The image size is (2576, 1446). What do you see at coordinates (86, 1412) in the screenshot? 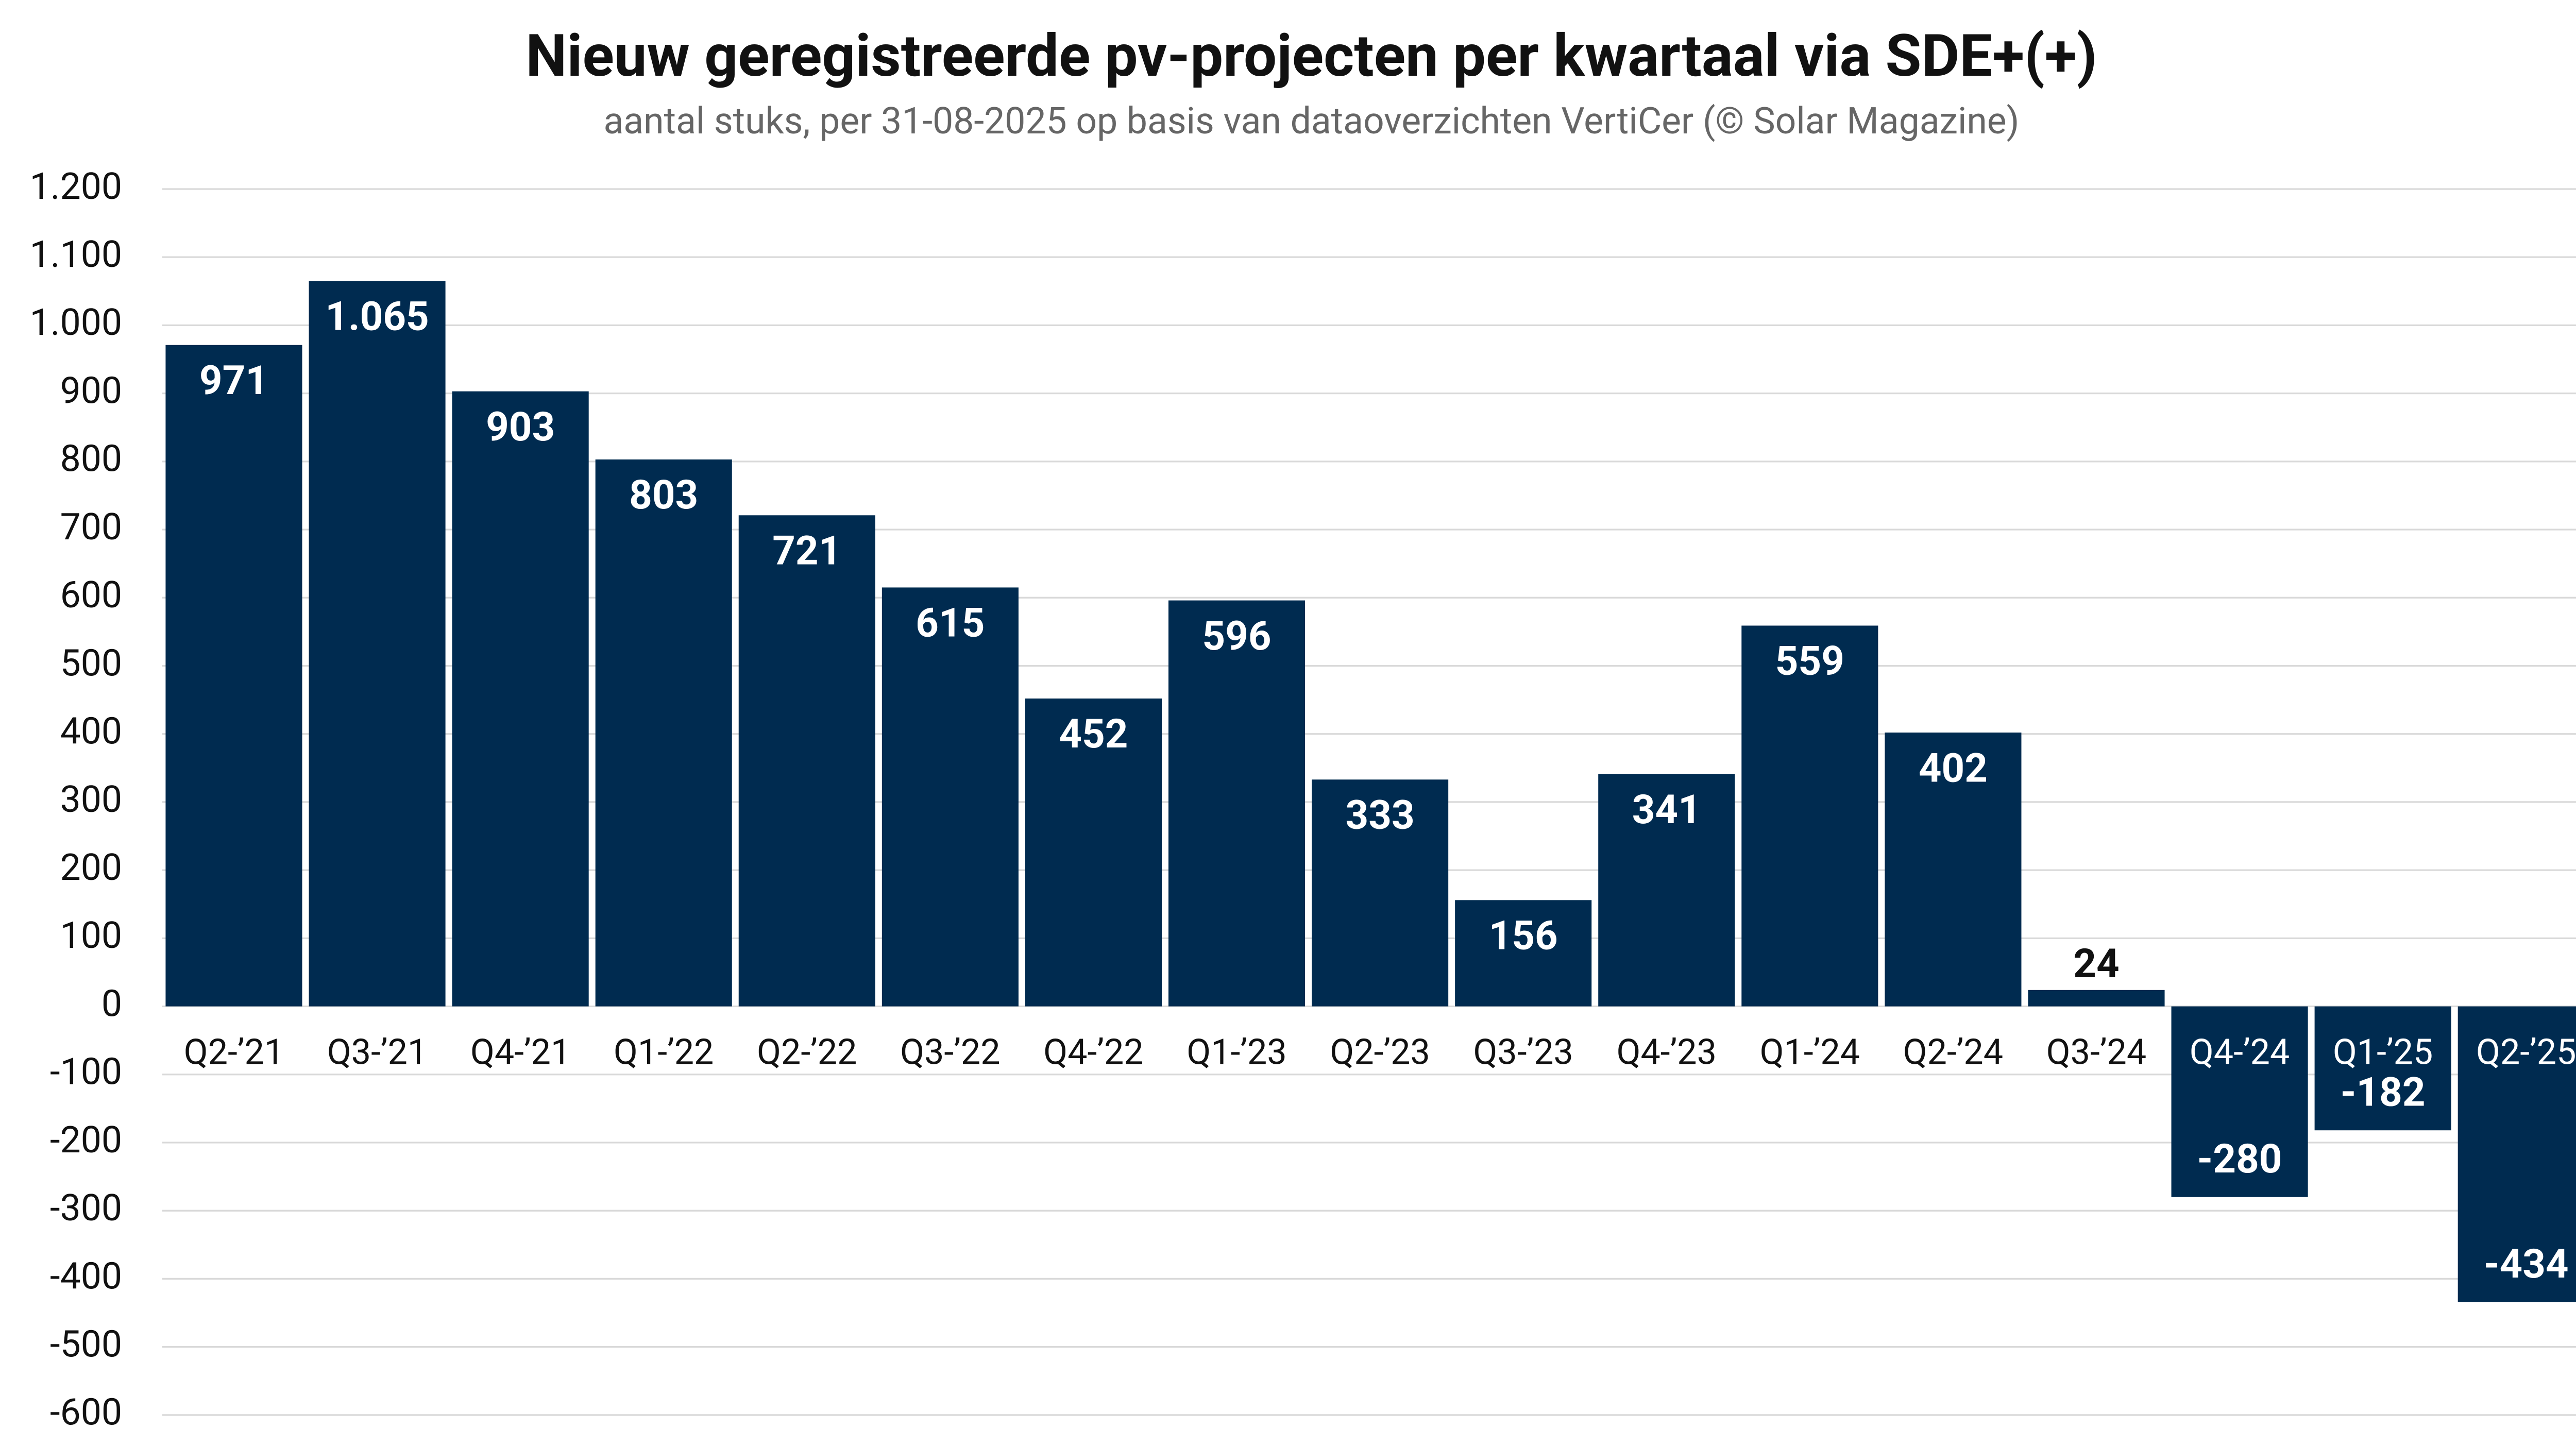
I see `y-tick-label: -600` at bounding box center [86, 1412].